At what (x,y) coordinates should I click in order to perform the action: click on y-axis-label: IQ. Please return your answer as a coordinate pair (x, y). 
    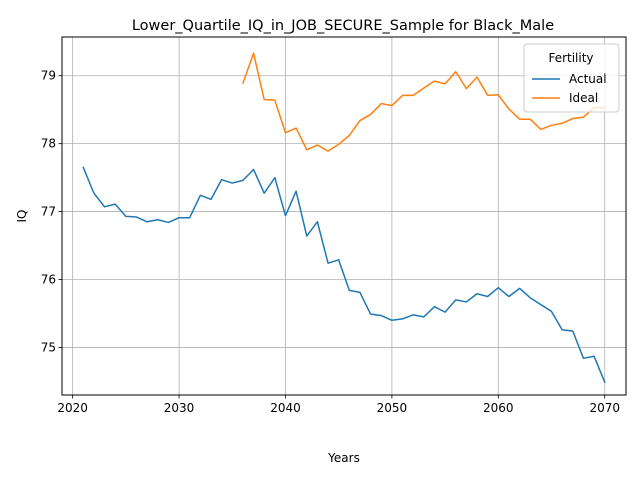
    Looking at the image, I should click on (22, 216).